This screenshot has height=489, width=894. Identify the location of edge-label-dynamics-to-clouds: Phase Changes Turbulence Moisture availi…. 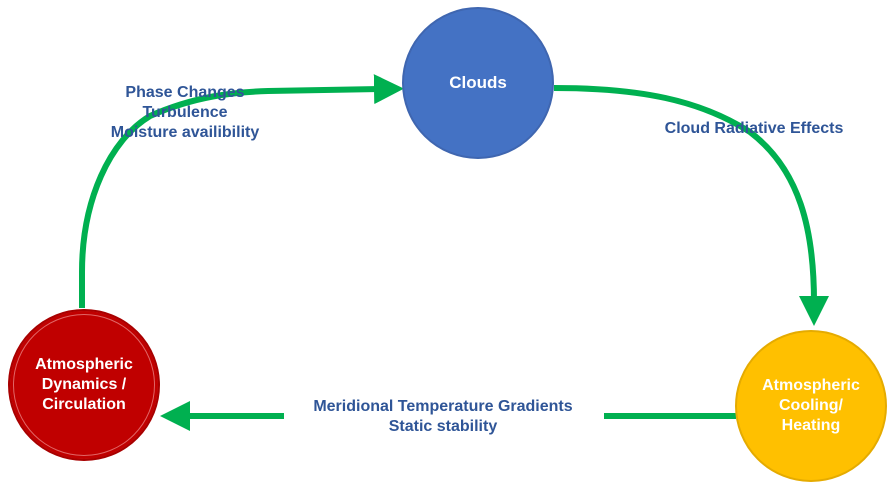
(185, 113).